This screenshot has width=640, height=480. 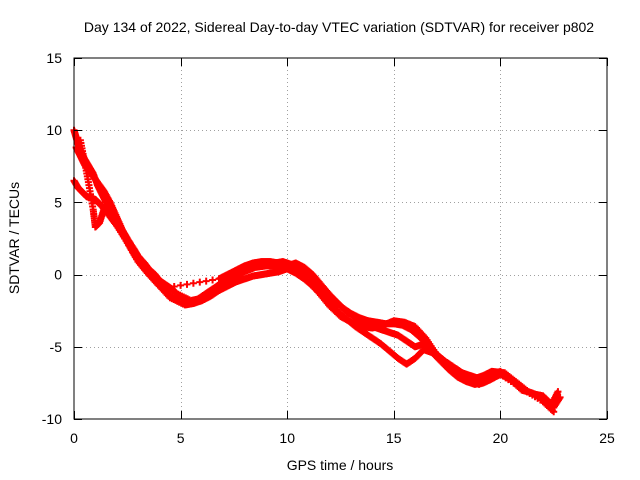 What do you see at coordinates (394, 438) in the screenshot?
I see `x-tick-label: 15` at bounding box center [394, 438].